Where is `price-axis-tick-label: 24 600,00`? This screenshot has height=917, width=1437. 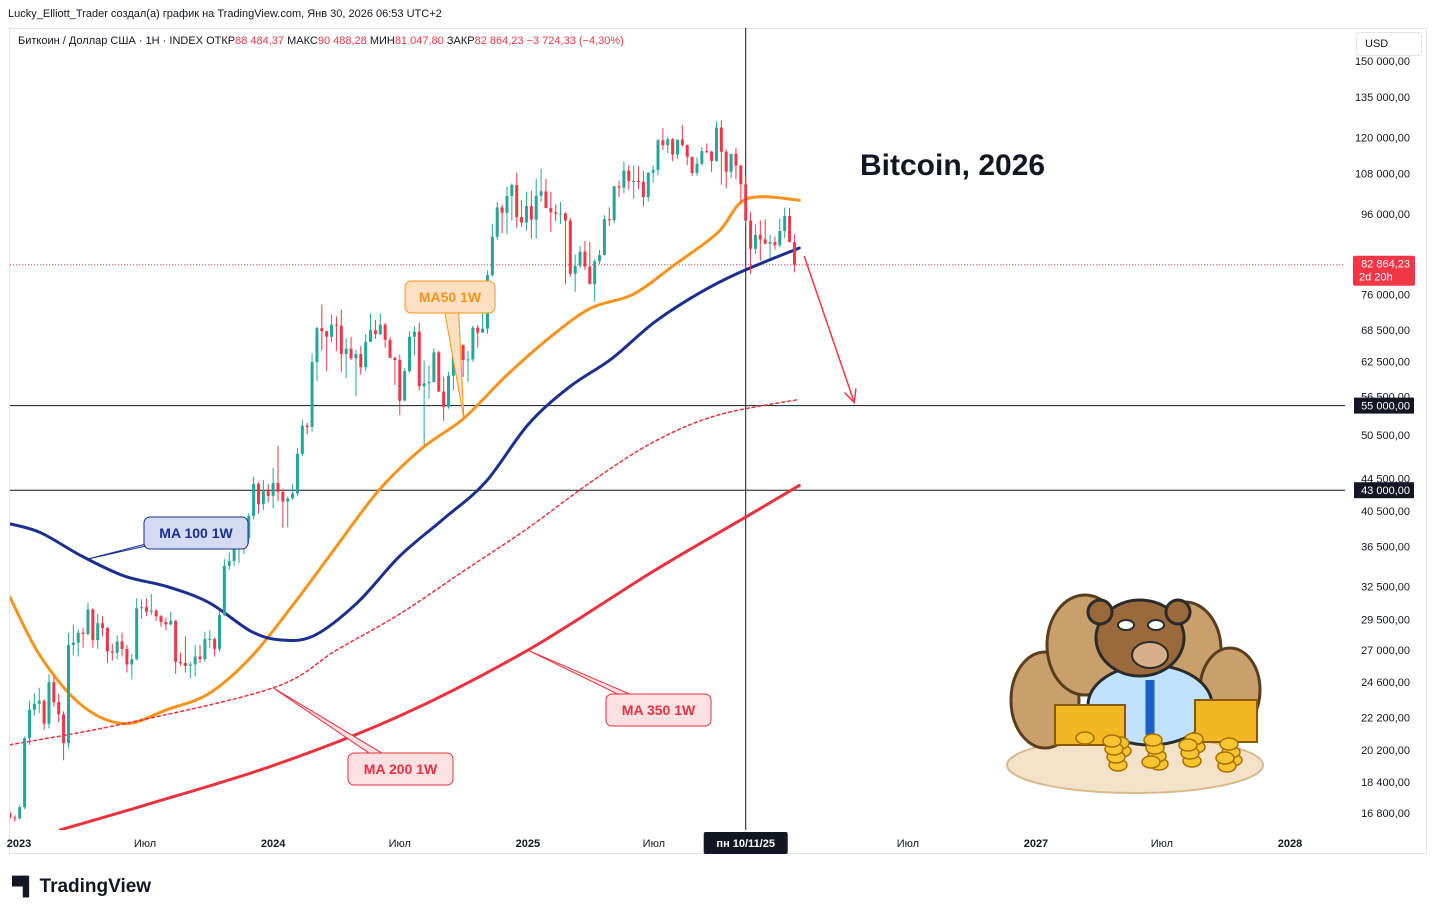 price-axis-tick-label: 24 600,00 is located at coordinates (1385, 683).